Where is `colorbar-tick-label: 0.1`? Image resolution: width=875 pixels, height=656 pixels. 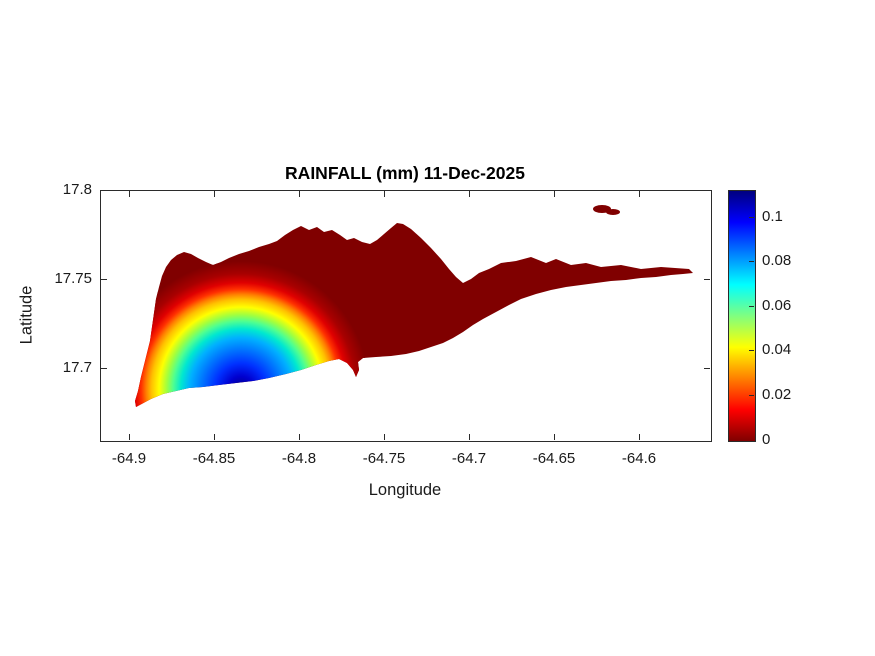 colorbar-tick-label: 0.1 is located at coordinates (772, 216).